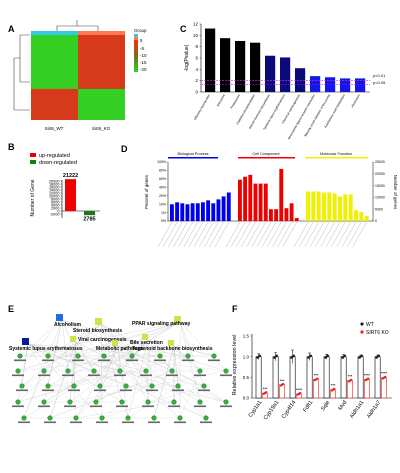  I want to click on d-tick-label-left: 40%, so click(162, 187).